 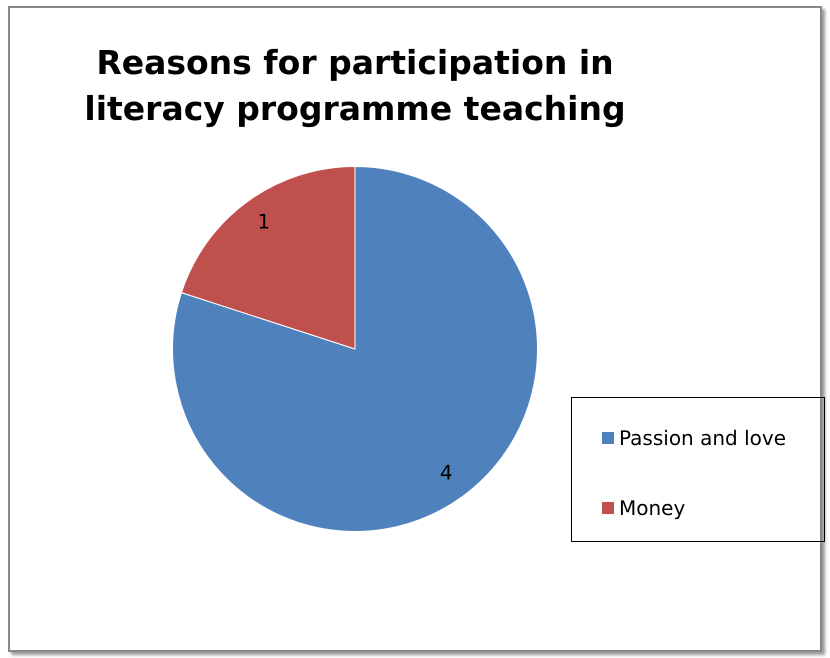 I want to click on legend-label: Passion and love, so click(x=702, y=438).